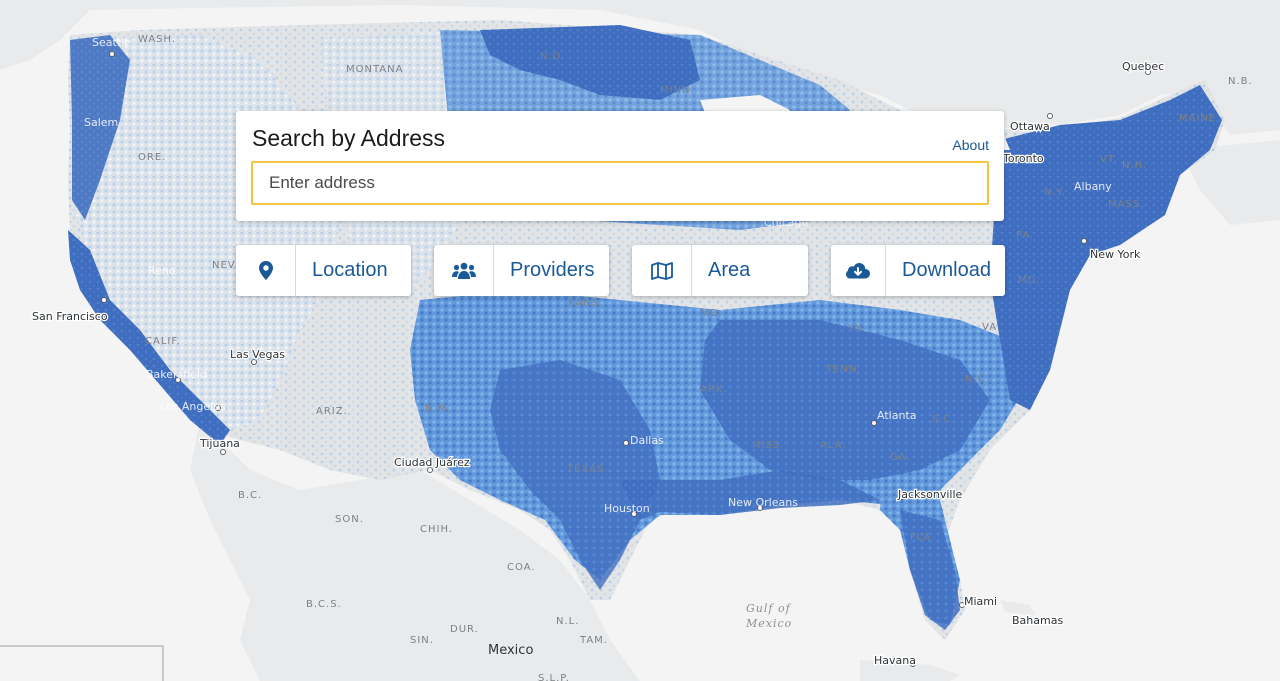 This screenshot has height=681, width=1280. Describe the element at coordinates (845, 400) in the screenshot. I see `coverage-dark-southeast` at that location.